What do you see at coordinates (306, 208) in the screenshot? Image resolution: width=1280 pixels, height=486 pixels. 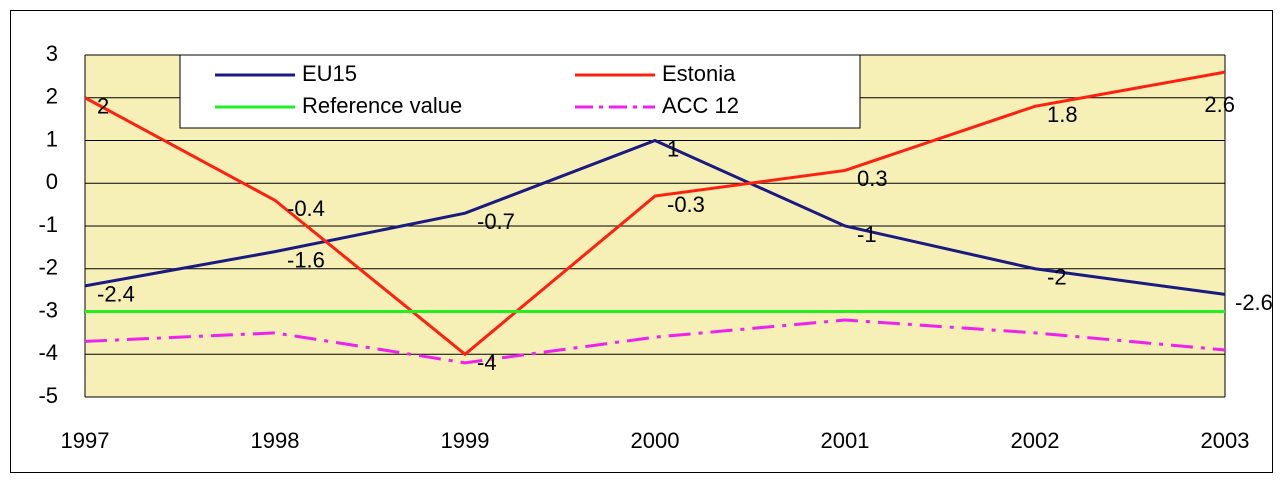 I see `data-label: -0.4` at bounding box center [306, 208].